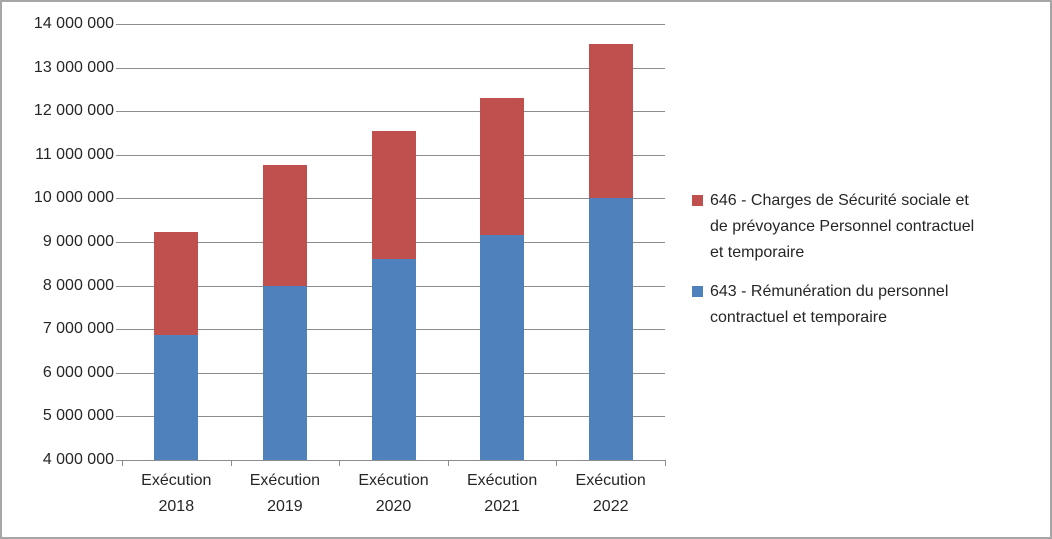 The image size is (1052, 539). I want to click on x-axis-line, so click(393, 460).